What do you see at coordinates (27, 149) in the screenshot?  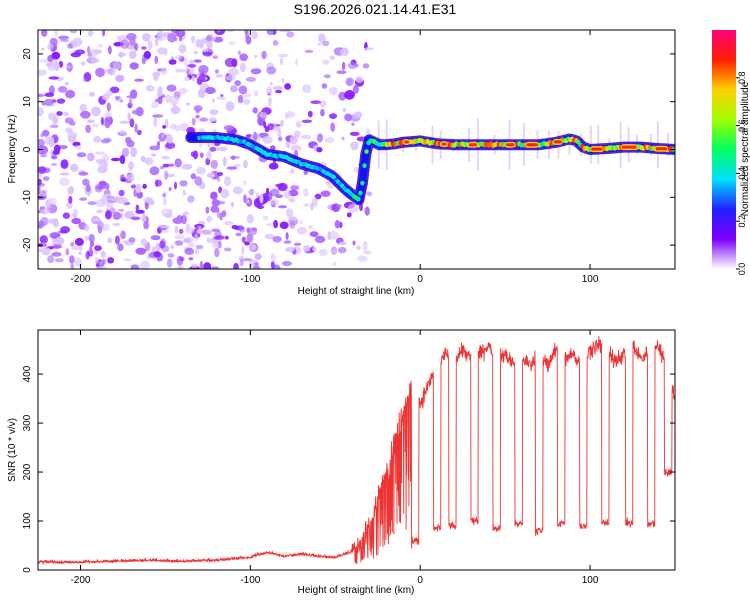 I see `y-tick-label: 0` at bounding box center [27, 149].